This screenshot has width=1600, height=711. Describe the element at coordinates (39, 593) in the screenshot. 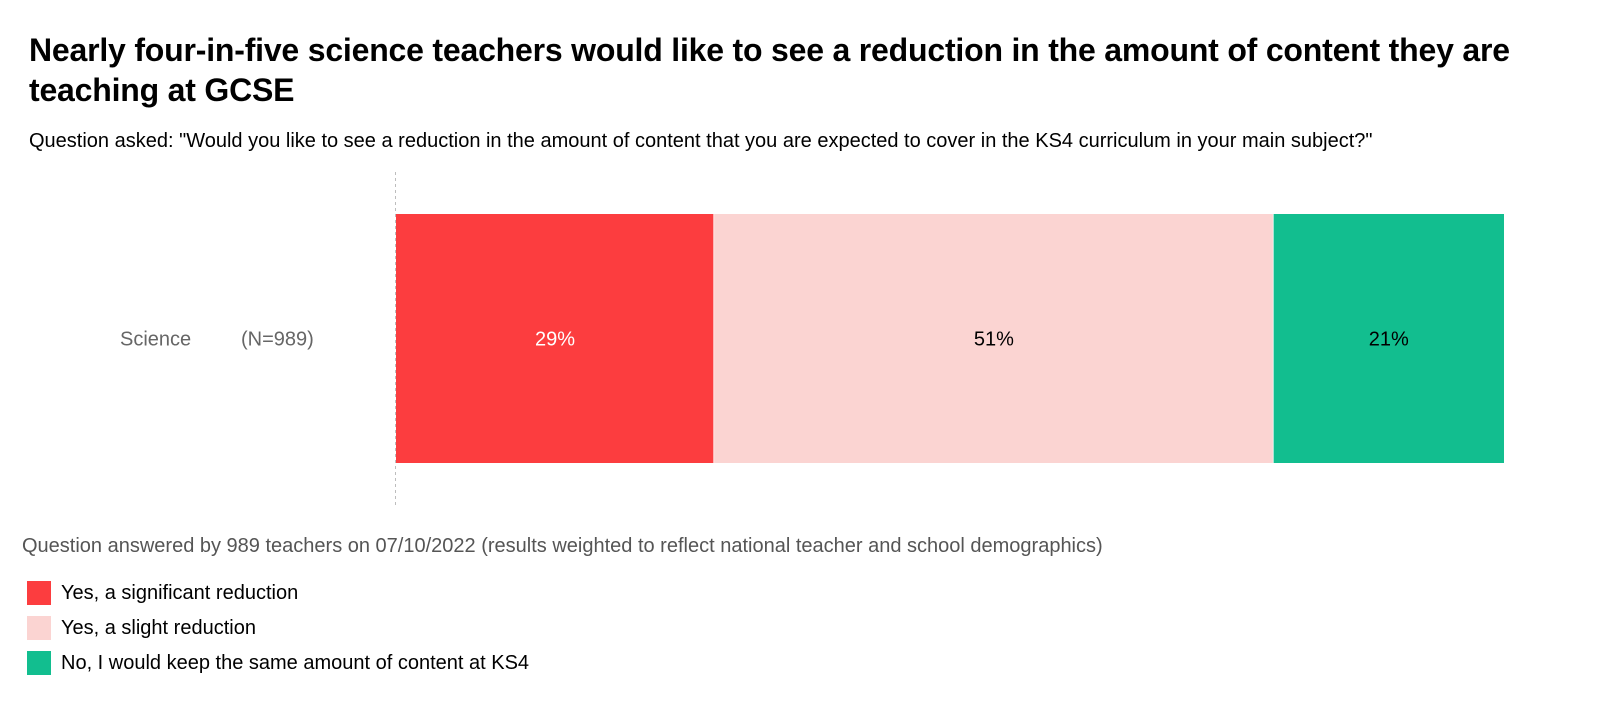

I see `legend-swatch-significant-reduction` at that location.